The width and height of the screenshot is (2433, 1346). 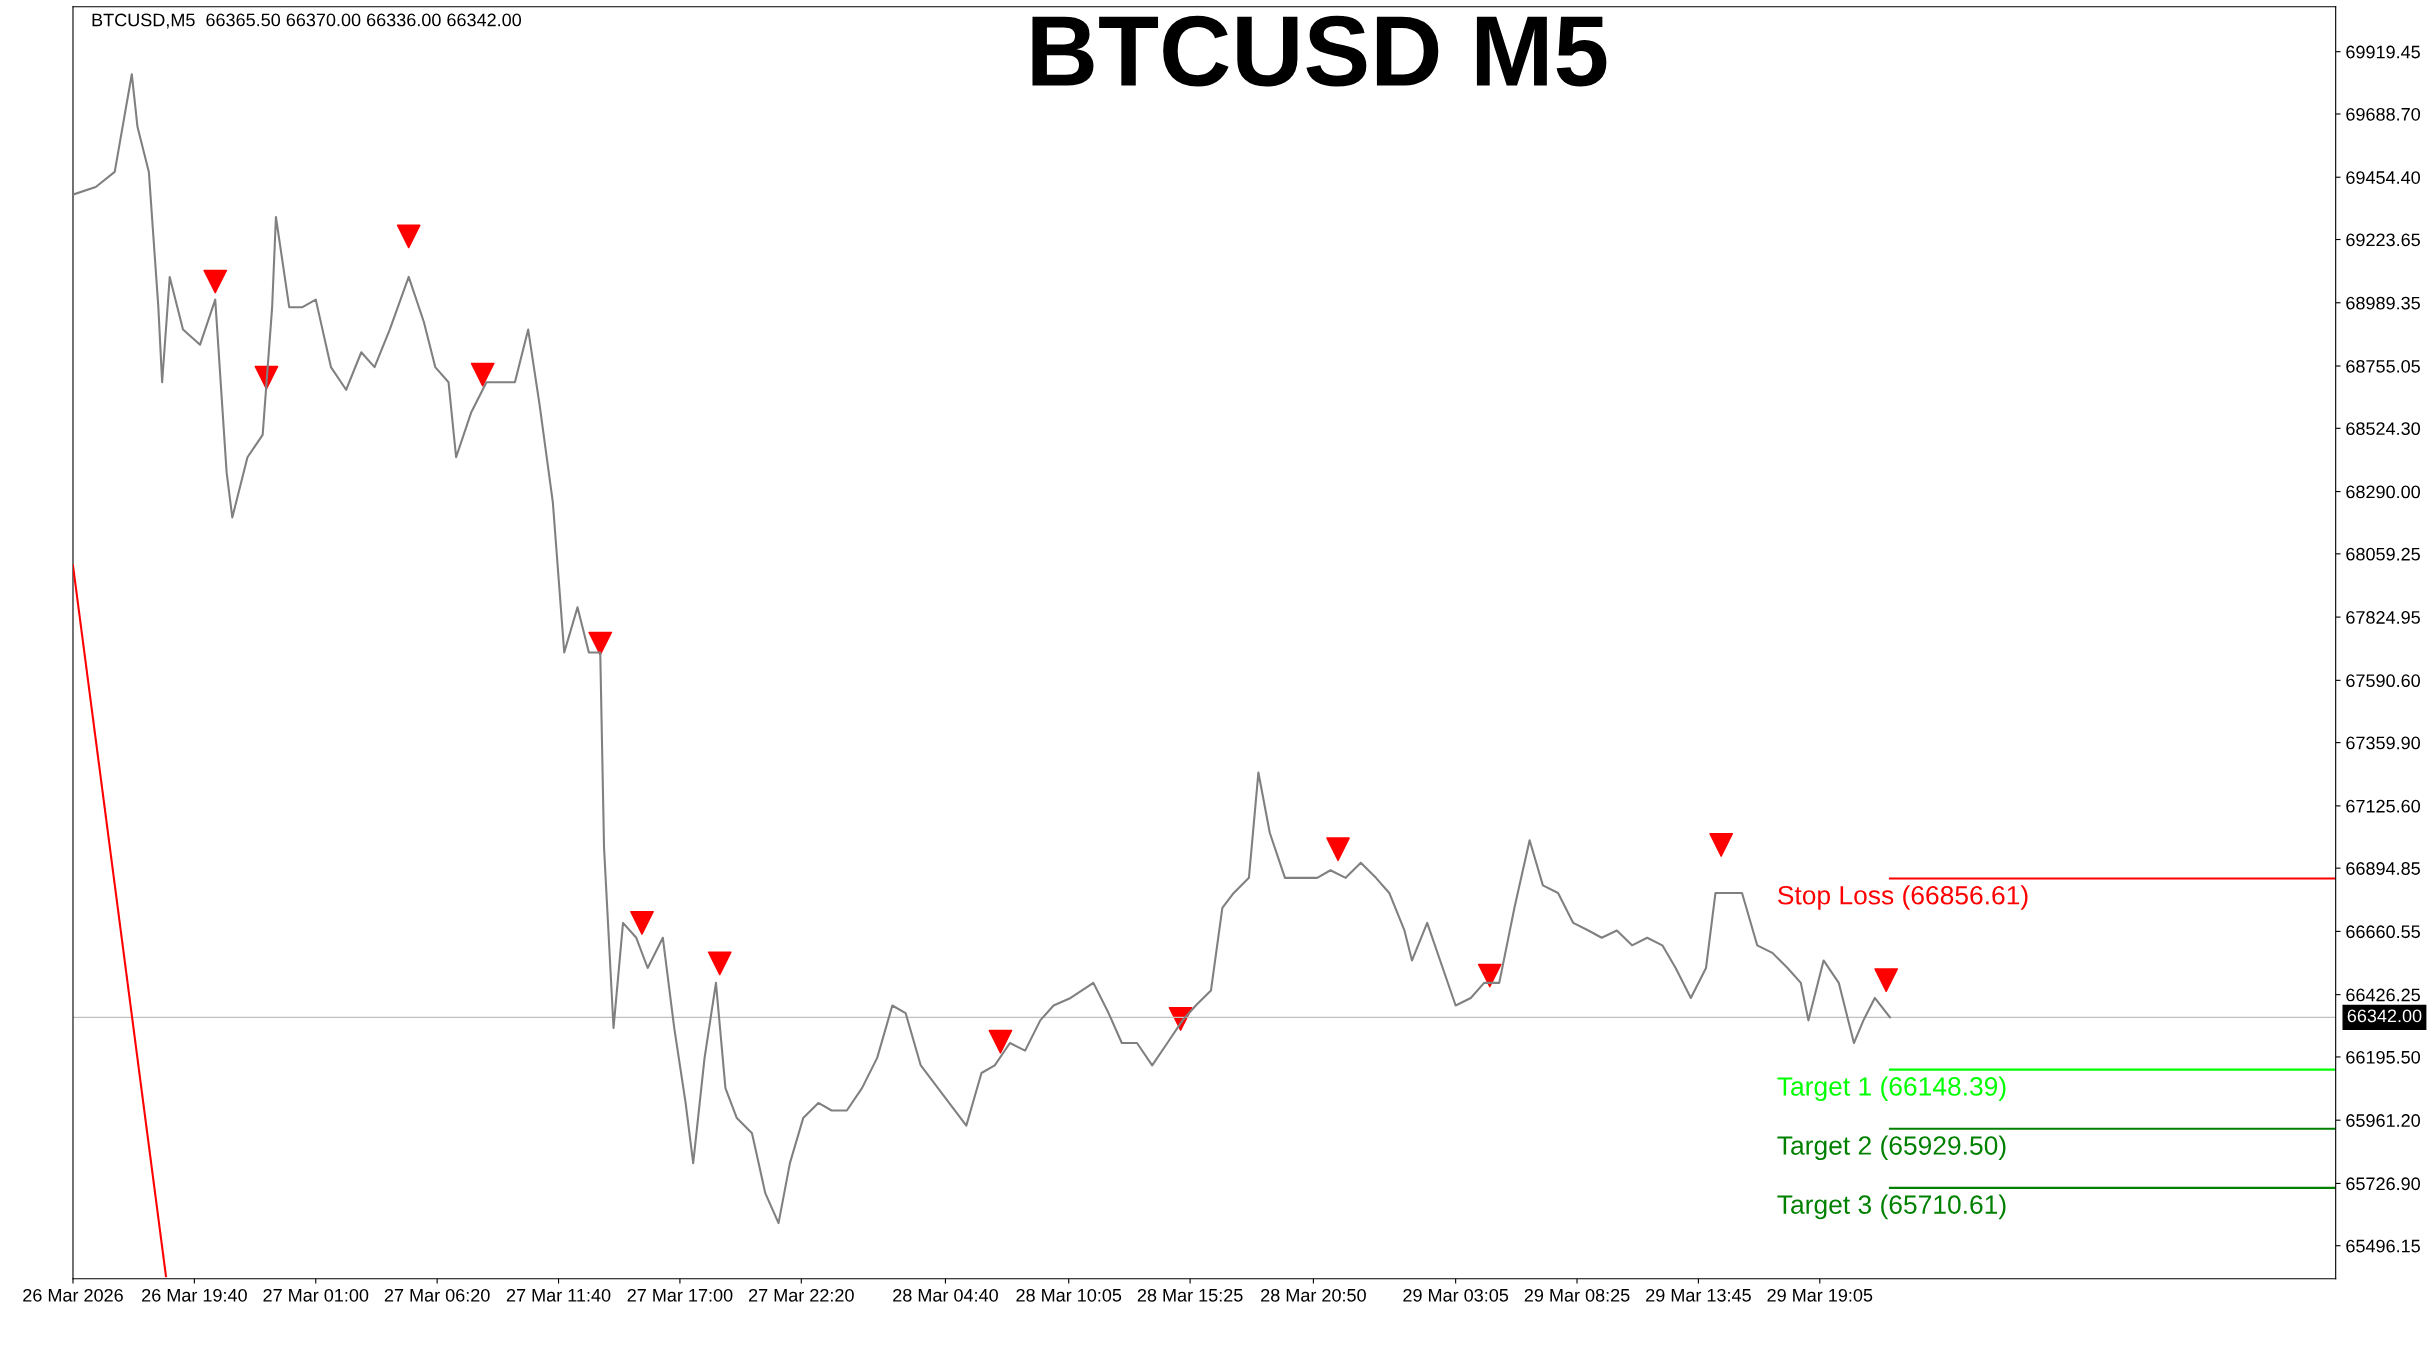 I want to click on y-tick-label: 68989.35, so click(x=2383, y=303).